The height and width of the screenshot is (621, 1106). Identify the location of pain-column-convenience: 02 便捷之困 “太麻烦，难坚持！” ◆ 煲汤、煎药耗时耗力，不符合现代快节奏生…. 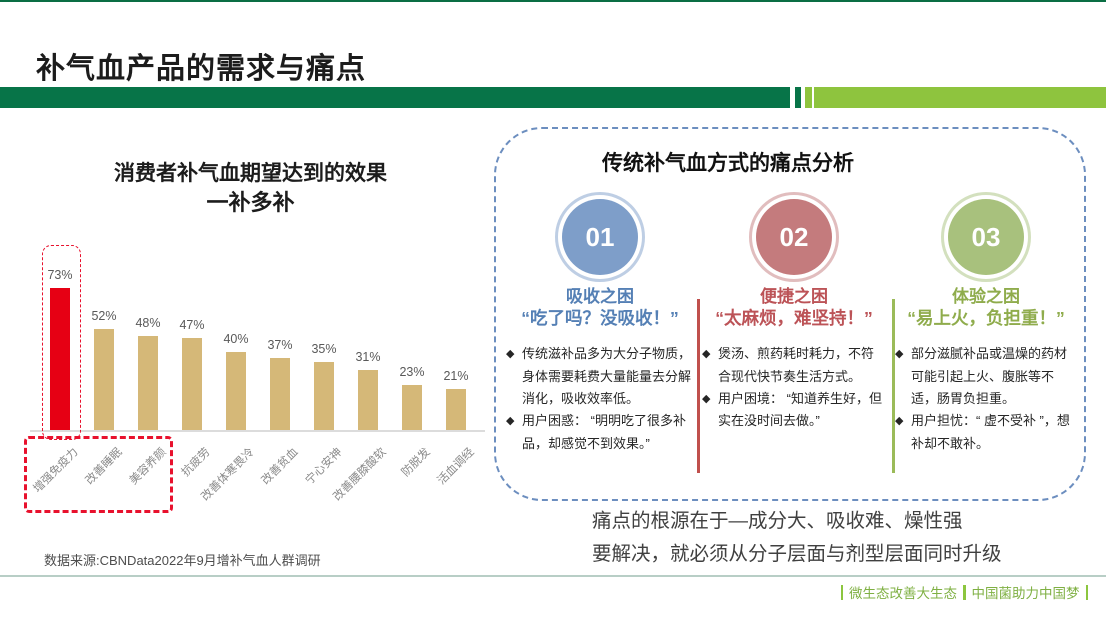
(794, 338).